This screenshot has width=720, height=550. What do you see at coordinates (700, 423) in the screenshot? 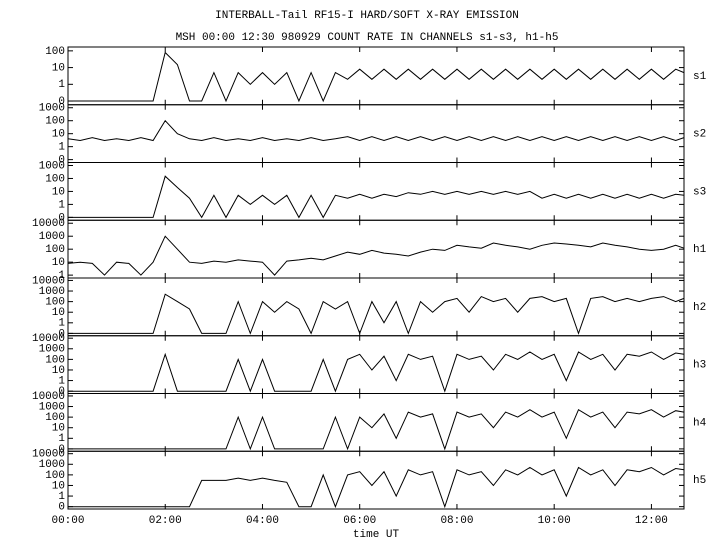
I see `channel-label: h4` at bounding box center [700, 423].